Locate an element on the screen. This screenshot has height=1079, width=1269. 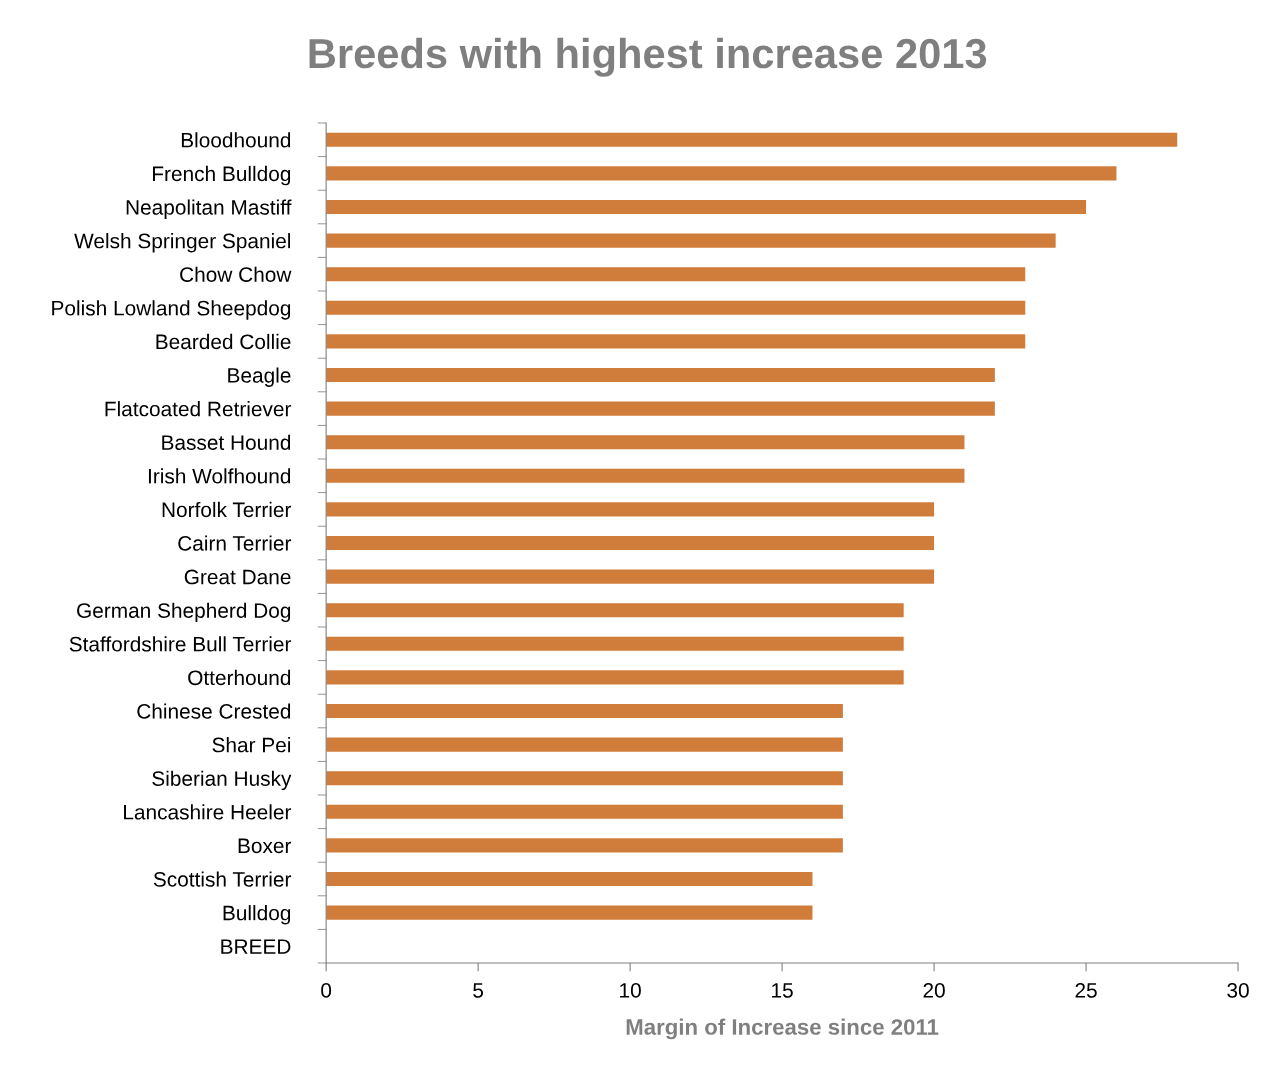
y-tick-label: Welsh Springer Spaniel is located at coordinates (182, 243).